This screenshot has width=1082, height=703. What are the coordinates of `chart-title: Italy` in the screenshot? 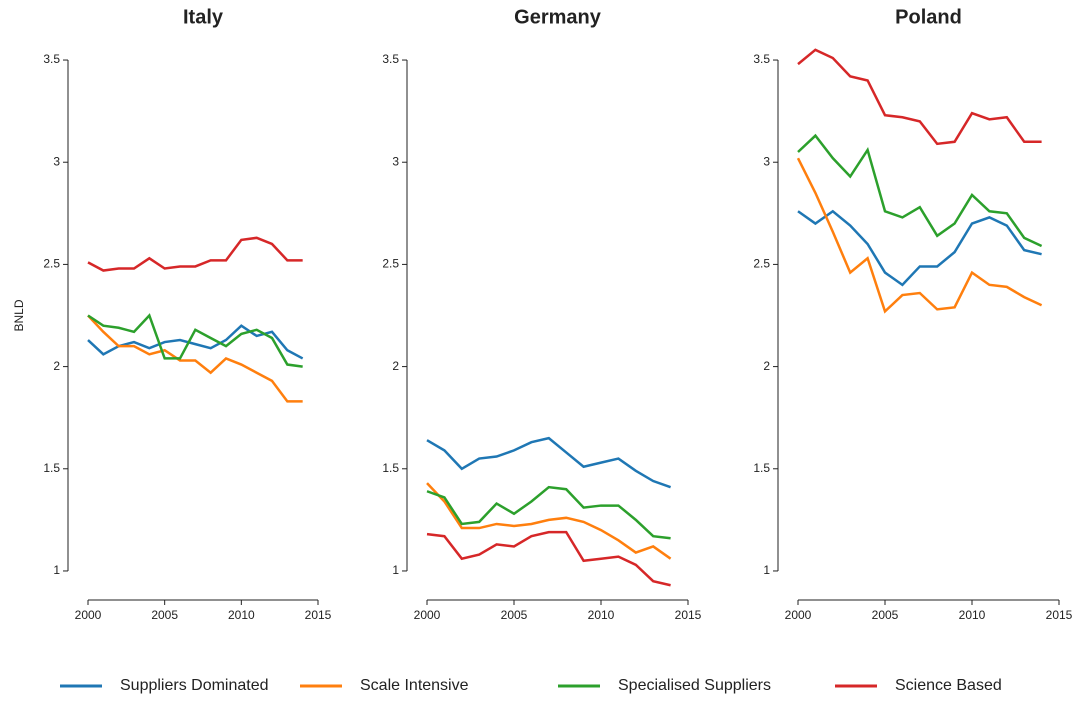 It's located at (203, 17).